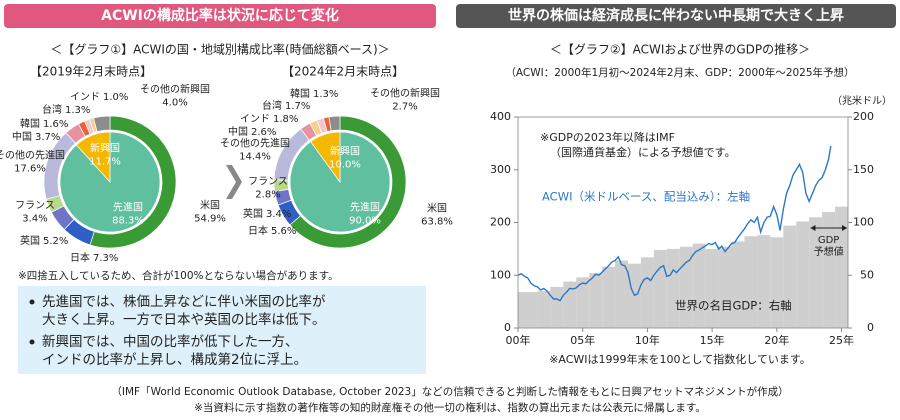  I want to click on slice-value: 1.8%, so click(285, 119).